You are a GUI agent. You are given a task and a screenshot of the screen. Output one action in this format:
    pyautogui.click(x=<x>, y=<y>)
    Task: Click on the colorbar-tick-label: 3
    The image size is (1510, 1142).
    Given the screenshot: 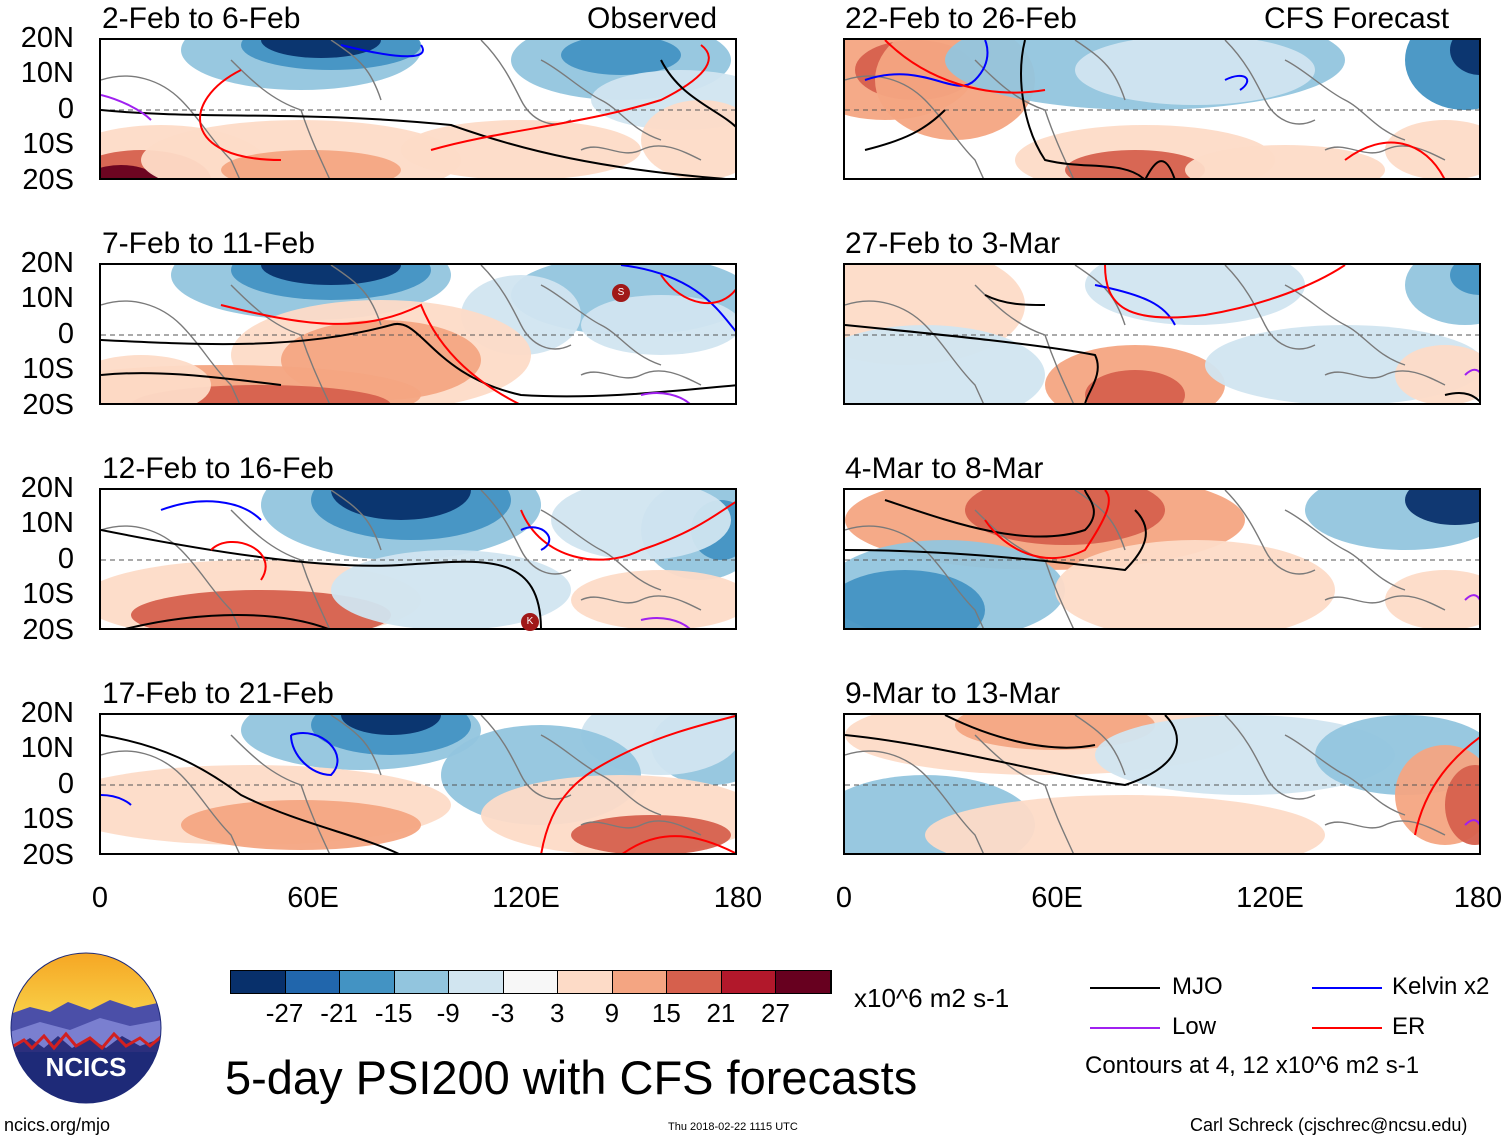 What is the action you would take?
    pyautogui.click(x=557, y=1013)
    